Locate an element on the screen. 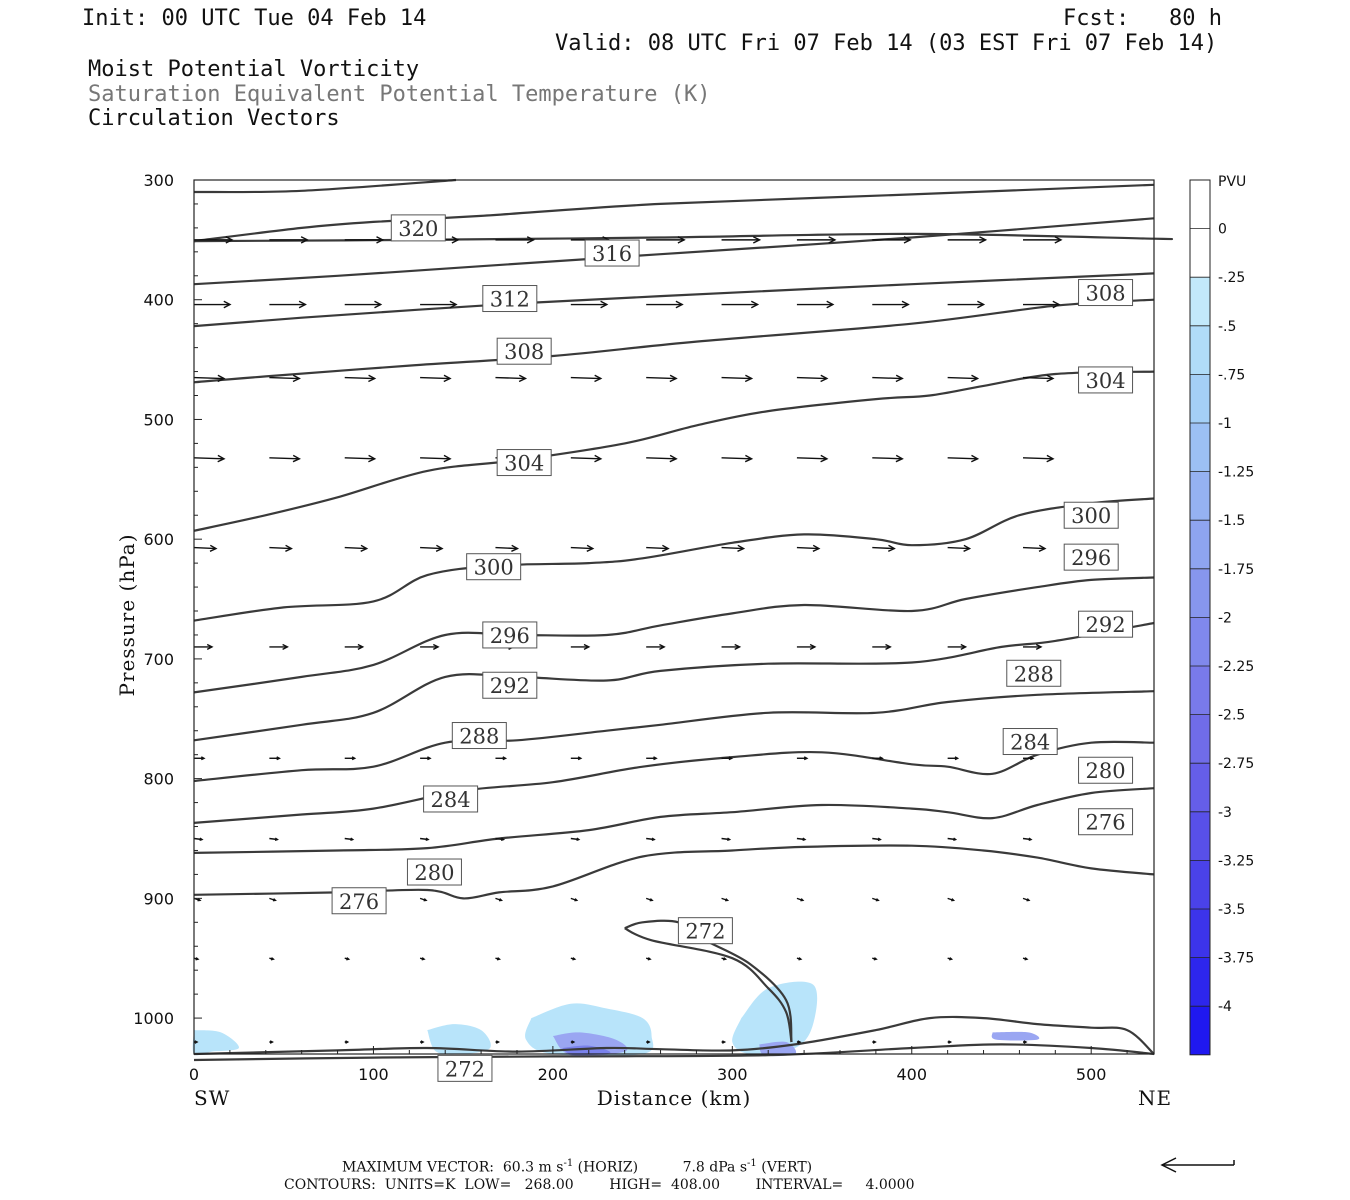 The image size is (1350, 1200). contour-label-text: 296 is located at coordinates (510, 636).